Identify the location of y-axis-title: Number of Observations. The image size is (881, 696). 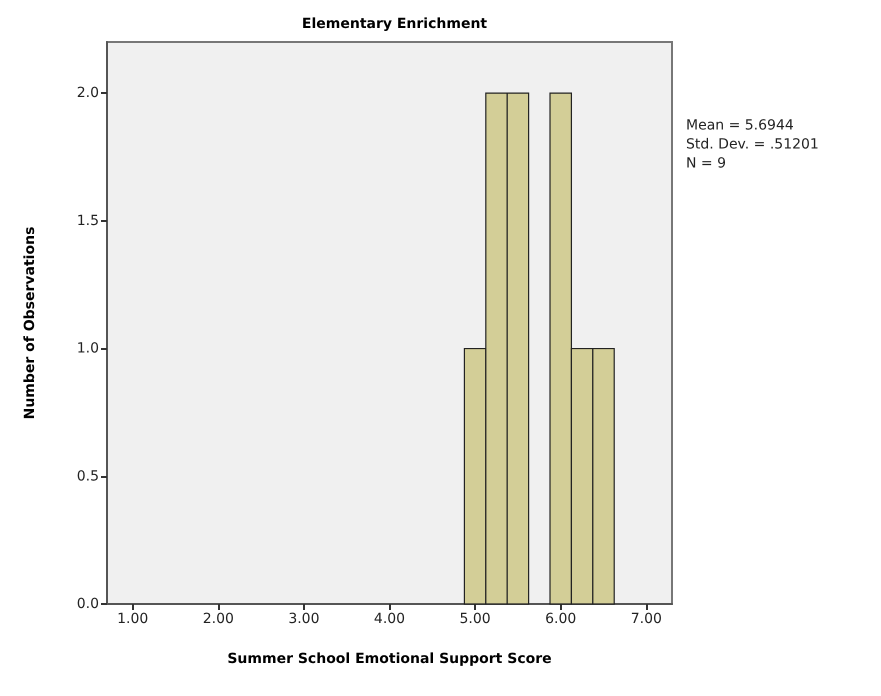
(30, 323).